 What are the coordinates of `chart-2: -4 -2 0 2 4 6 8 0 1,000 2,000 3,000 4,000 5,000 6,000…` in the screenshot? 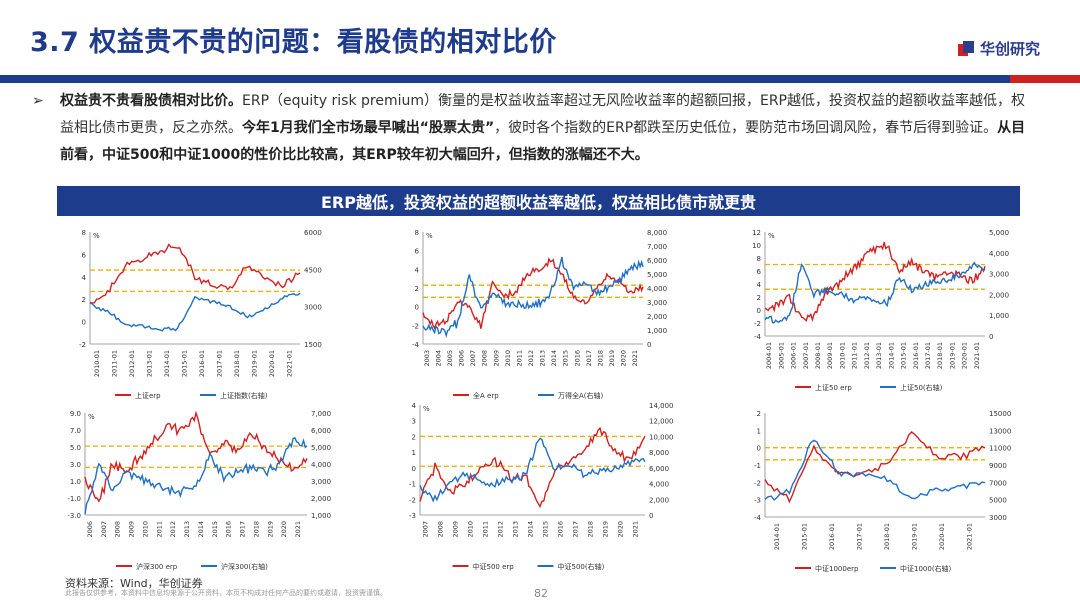 It's located at (538, 314).